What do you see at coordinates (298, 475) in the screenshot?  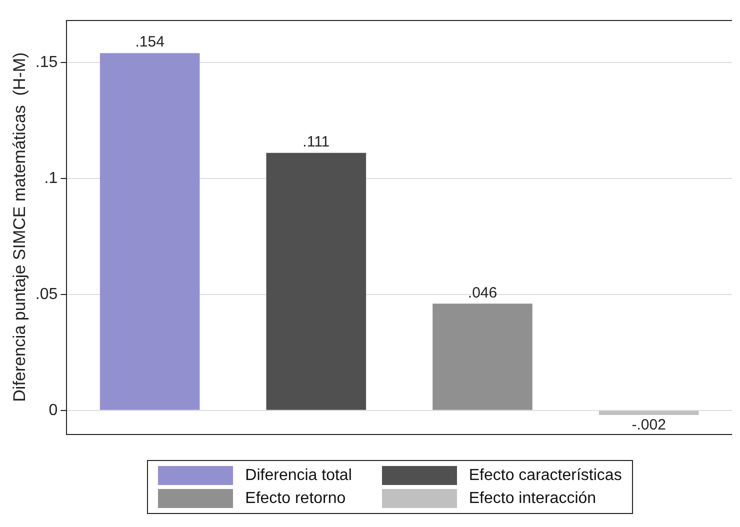 I see `legend-label: Diferencia total` at bounding box center [298, 475].